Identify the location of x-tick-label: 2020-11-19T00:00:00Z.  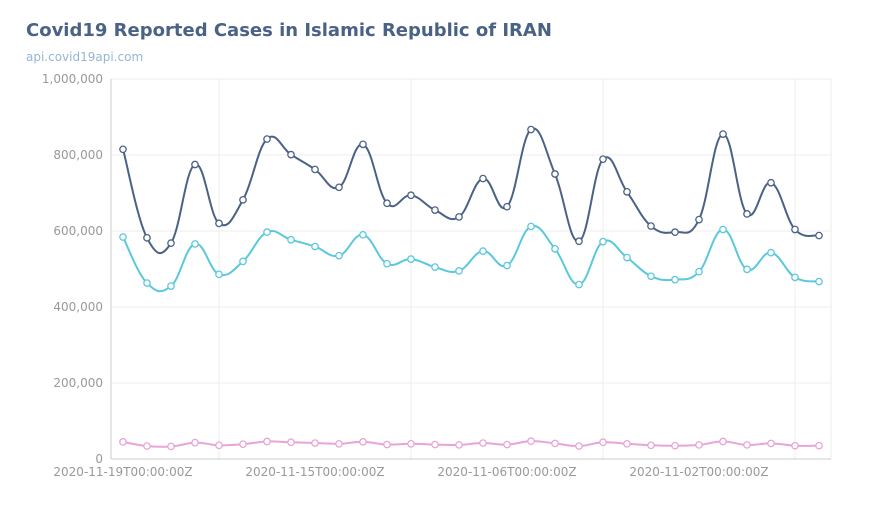
(122, 472).